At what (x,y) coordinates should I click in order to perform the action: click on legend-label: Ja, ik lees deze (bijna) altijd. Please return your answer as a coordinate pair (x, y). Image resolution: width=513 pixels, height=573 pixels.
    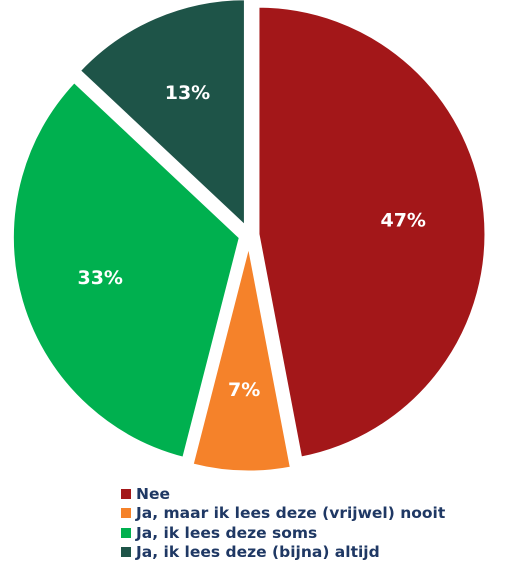
    Looking at the image, I should click on (258, 552).